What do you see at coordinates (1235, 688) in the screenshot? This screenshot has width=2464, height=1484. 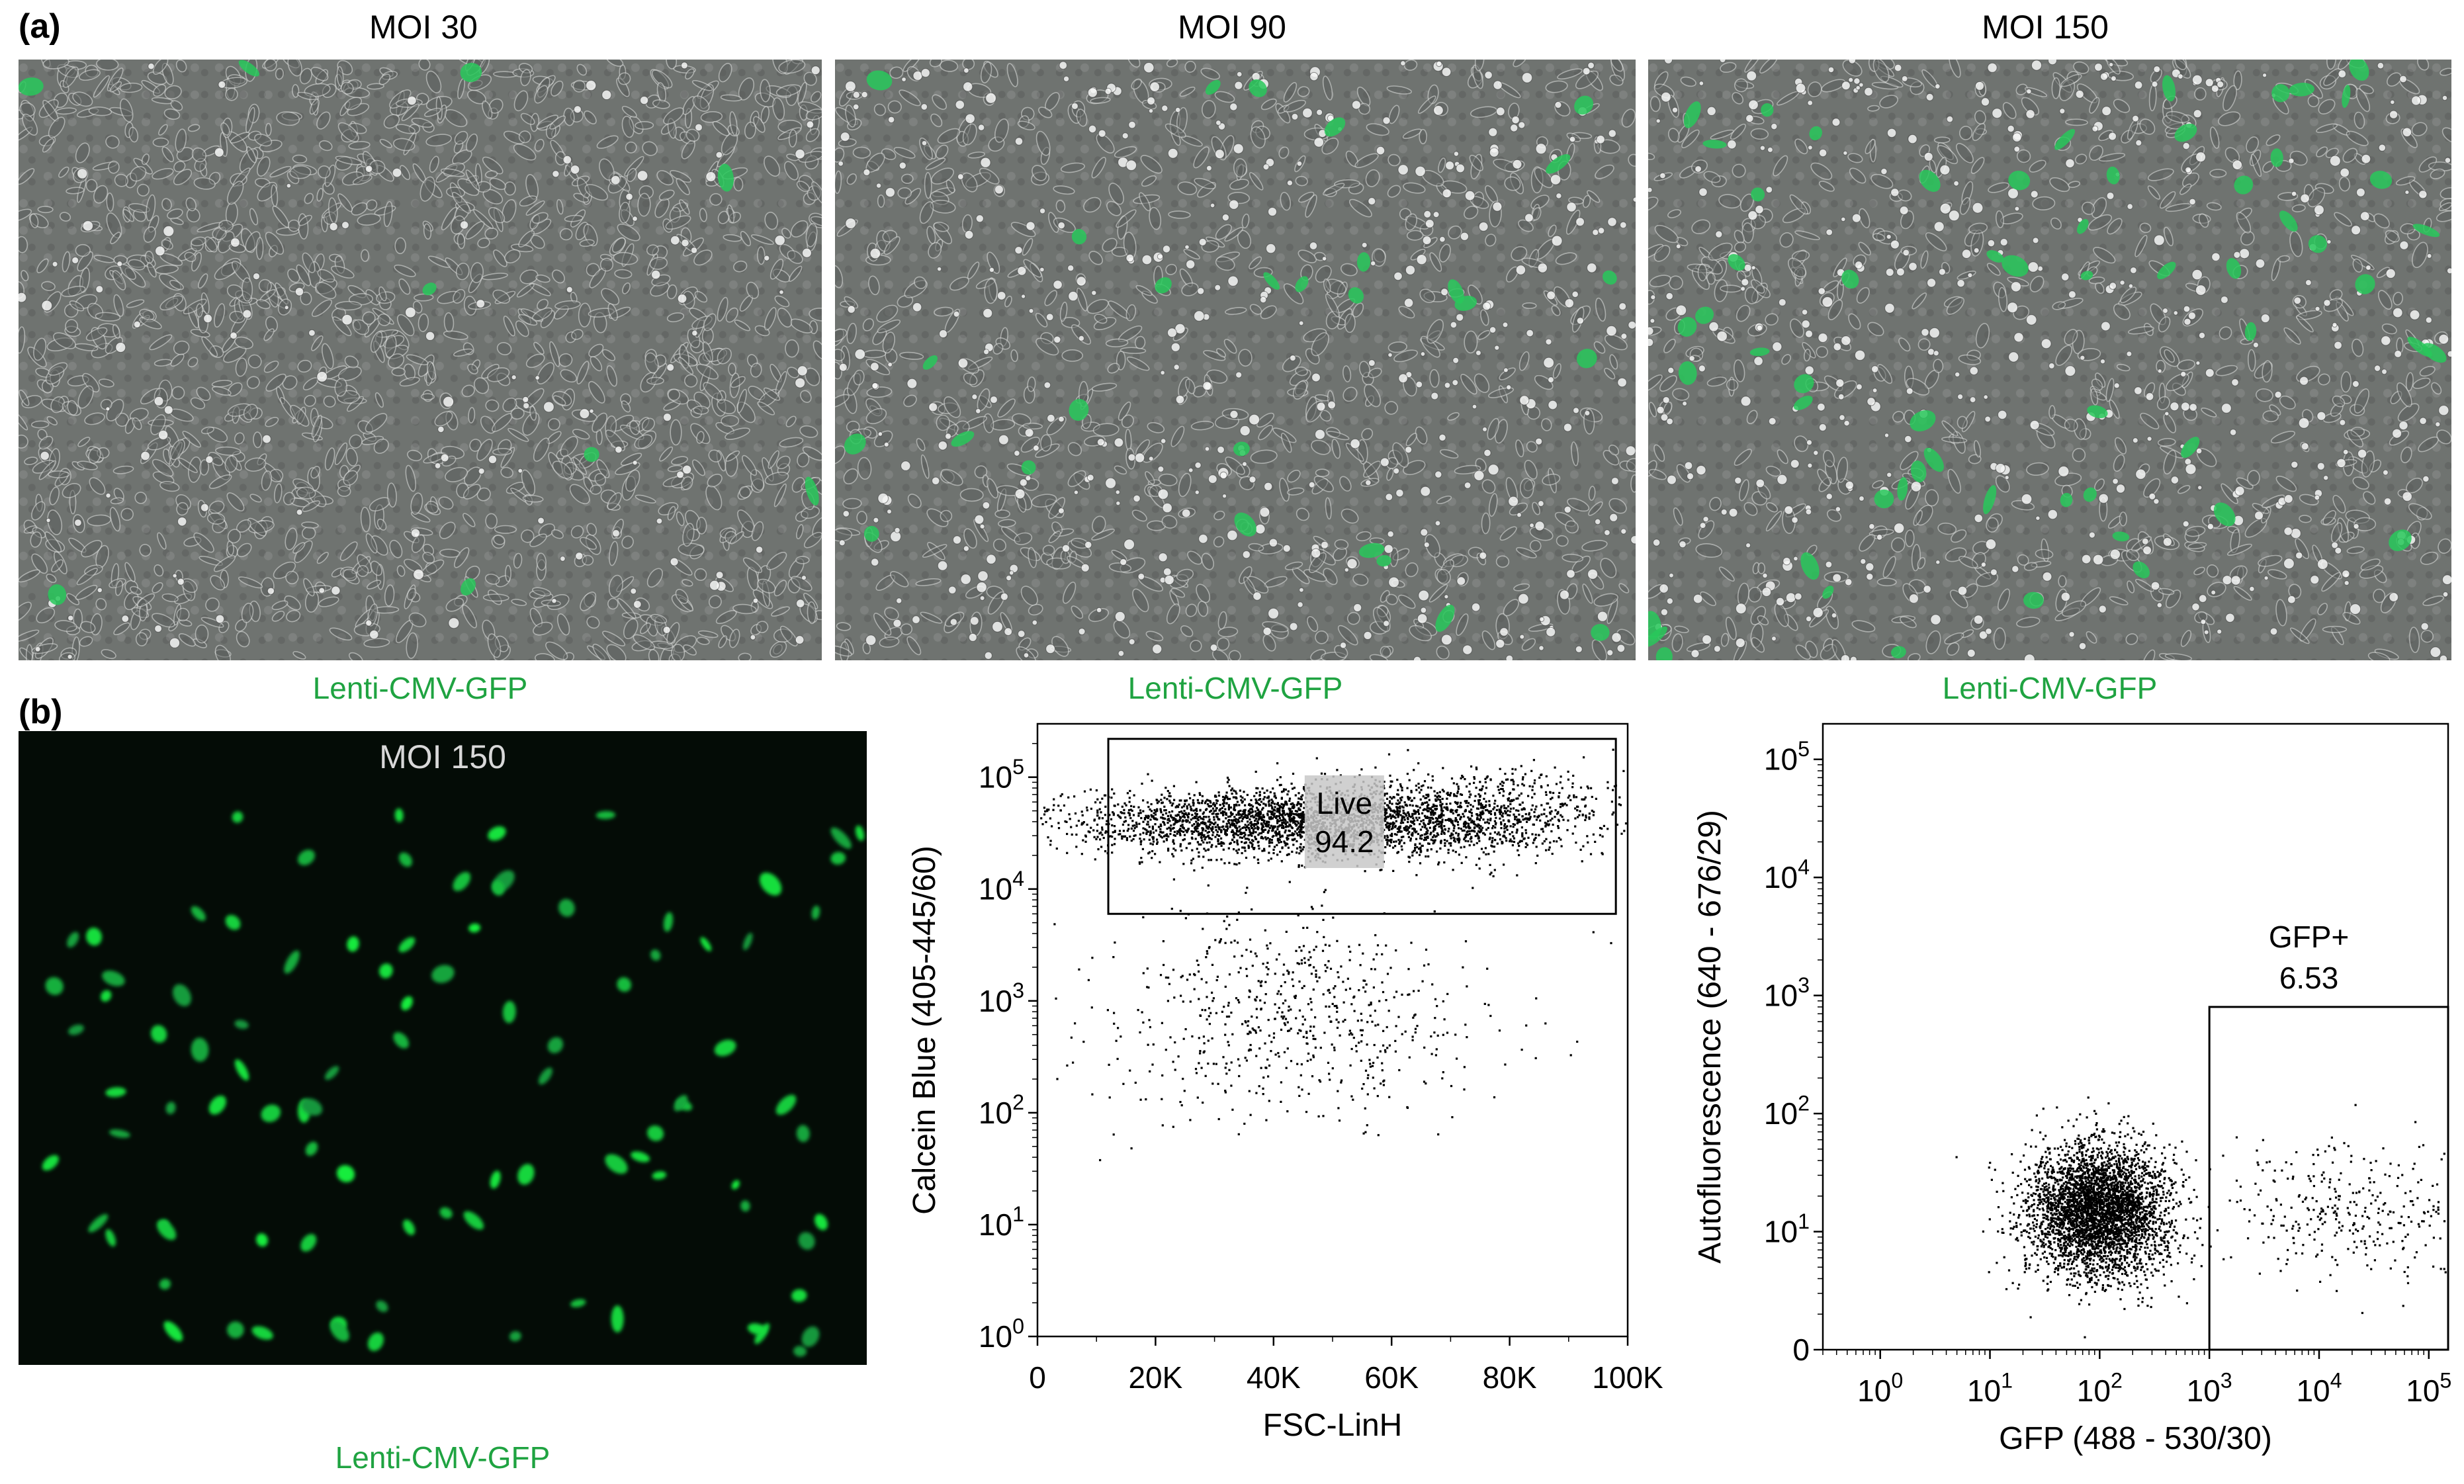 I see `moi-90-caption: Lenti-CMV-GFP` at bounding box center [1235, 688].